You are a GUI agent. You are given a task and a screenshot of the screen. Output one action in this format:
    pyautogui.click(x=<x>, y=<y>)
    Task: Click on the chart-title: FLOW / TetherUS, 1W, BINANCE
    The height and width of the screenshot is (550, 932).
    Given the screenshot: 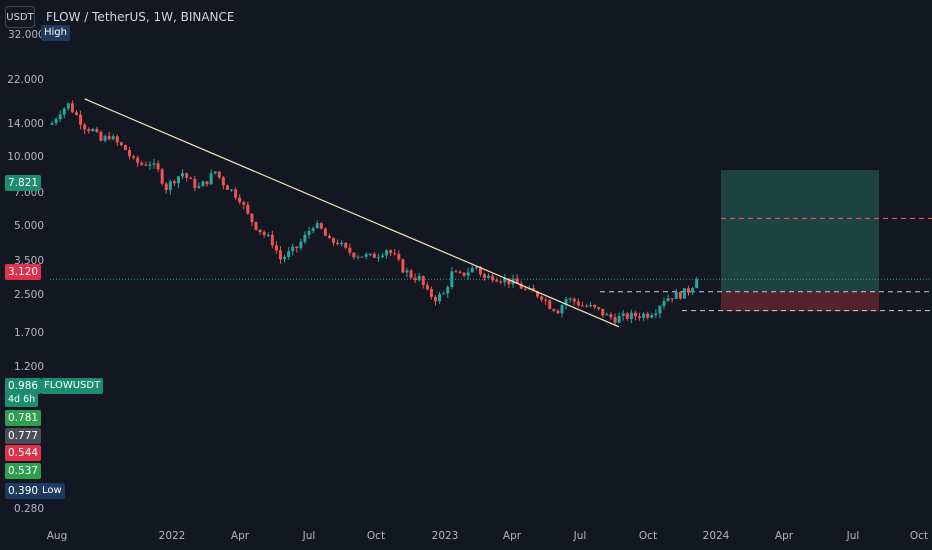 What is the action you would take?
    pyautogui.click(x=140, y=17)
    